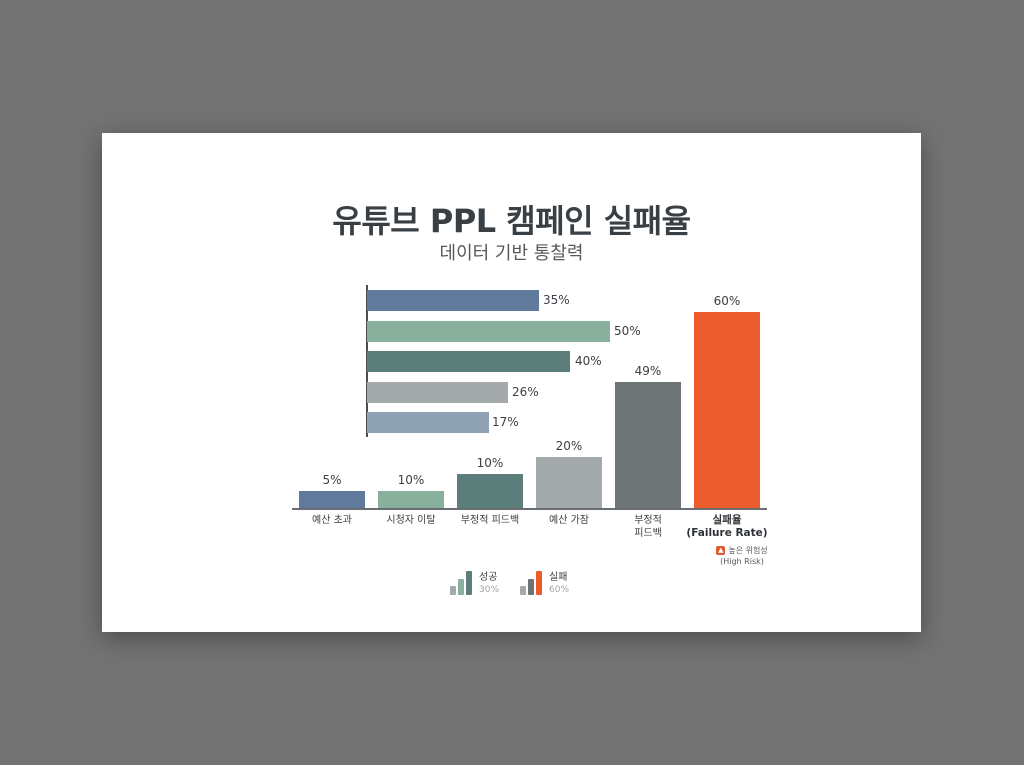 The height and width of the screenshot is (765, 1024). I want to click on hbar-value: 50%, so click(627, 331).